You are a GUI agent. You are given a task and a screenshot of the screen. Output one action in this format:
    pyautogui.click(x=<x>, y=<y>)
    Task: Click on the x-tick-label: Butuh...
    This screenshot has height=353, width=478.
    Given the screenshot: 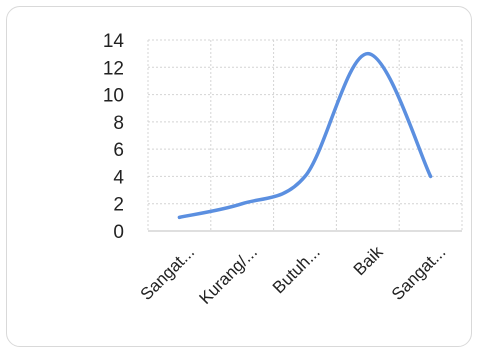 What is the action you would take?
    pyautogui.click(x=296, y=269)
    